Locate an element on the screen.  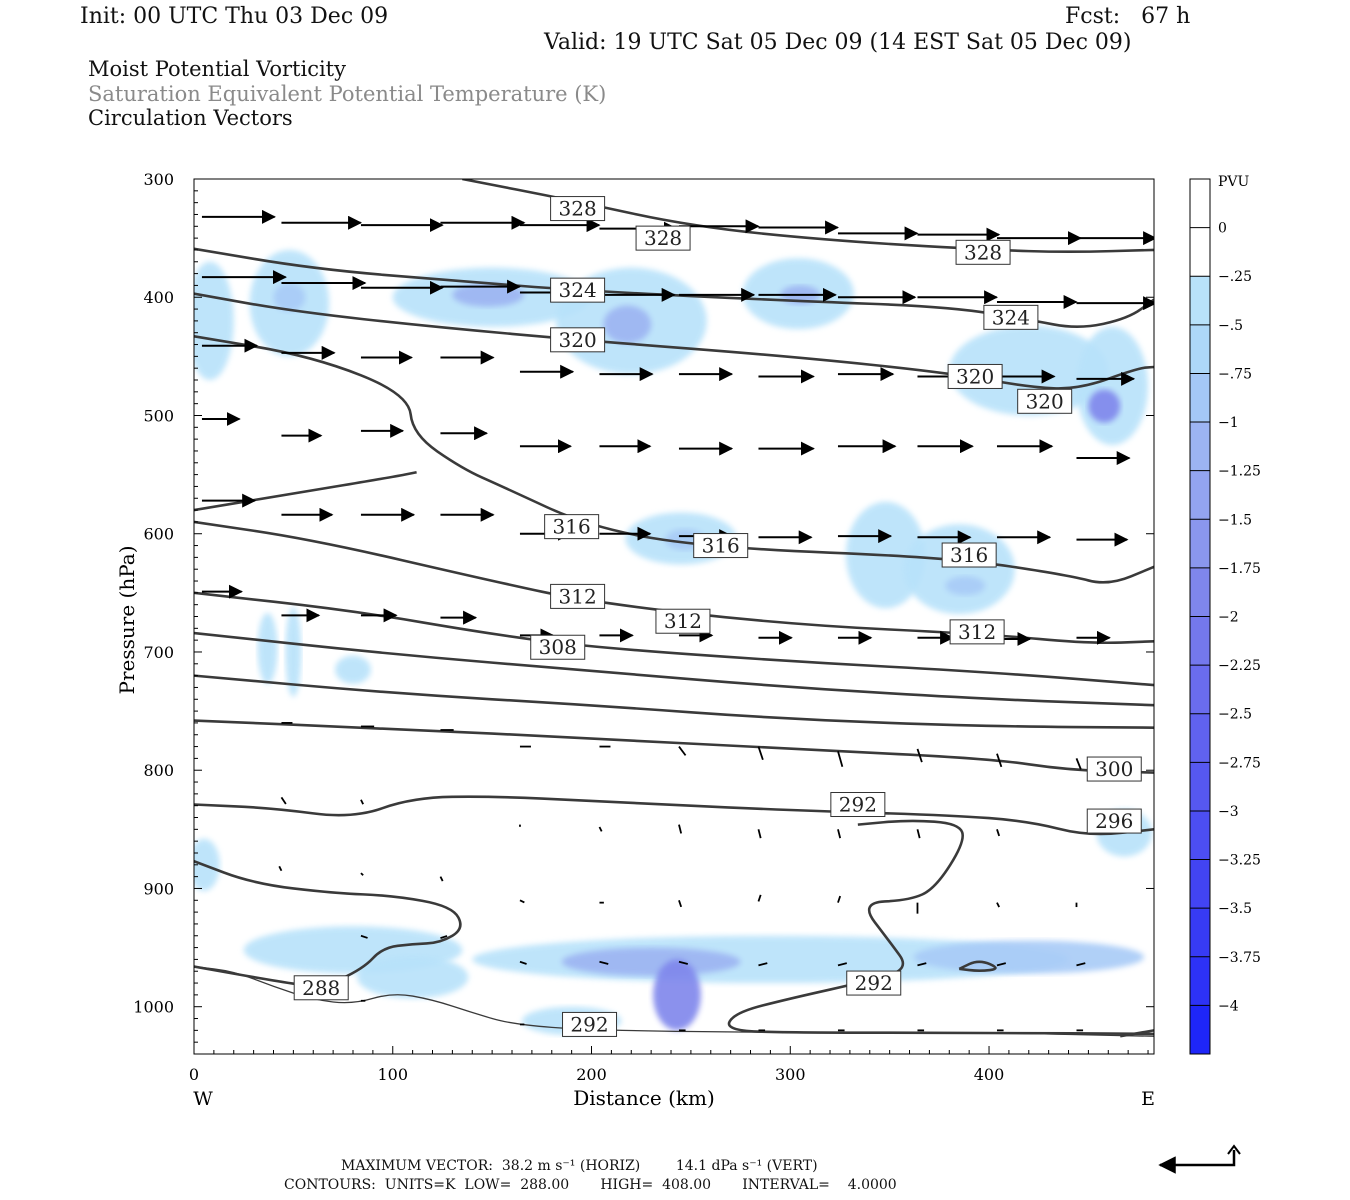
colorbar-unit: PVU is located at coordinates (1234, 182).